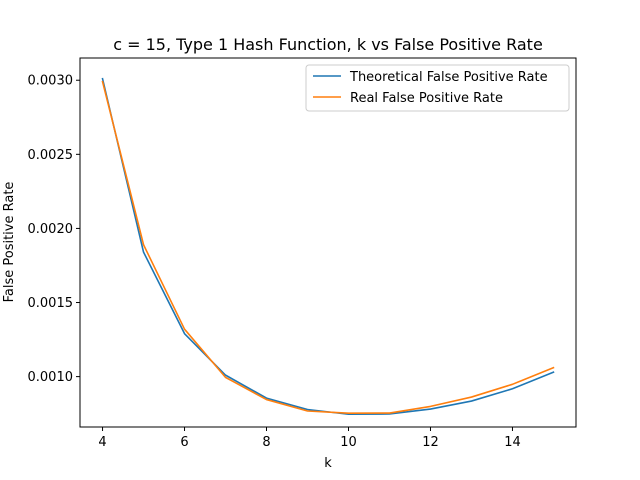  I want to click on x-axis: 4 6 8 10 12 14, so click(309, 438).